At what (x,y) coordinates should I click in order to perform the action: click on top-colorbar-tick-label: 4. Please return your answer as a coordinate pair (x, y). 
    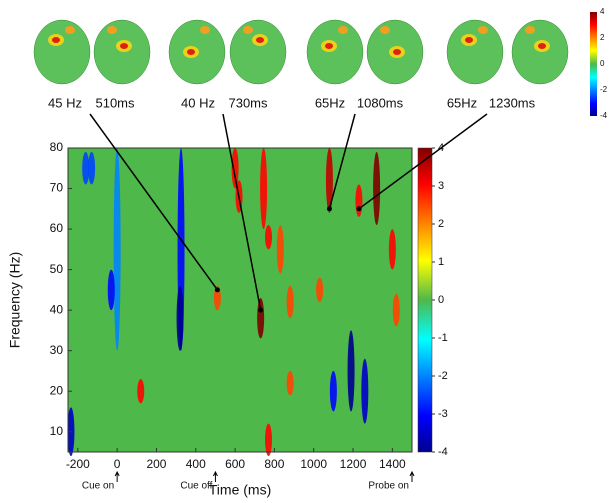
    Looking at the image, I should click on (602, 11).